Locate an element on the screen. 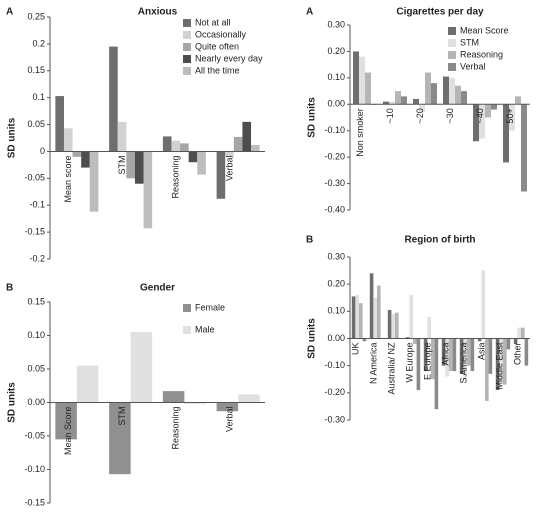  x-tick-label: Australia/ NZ is located at coordinates (392, 368).